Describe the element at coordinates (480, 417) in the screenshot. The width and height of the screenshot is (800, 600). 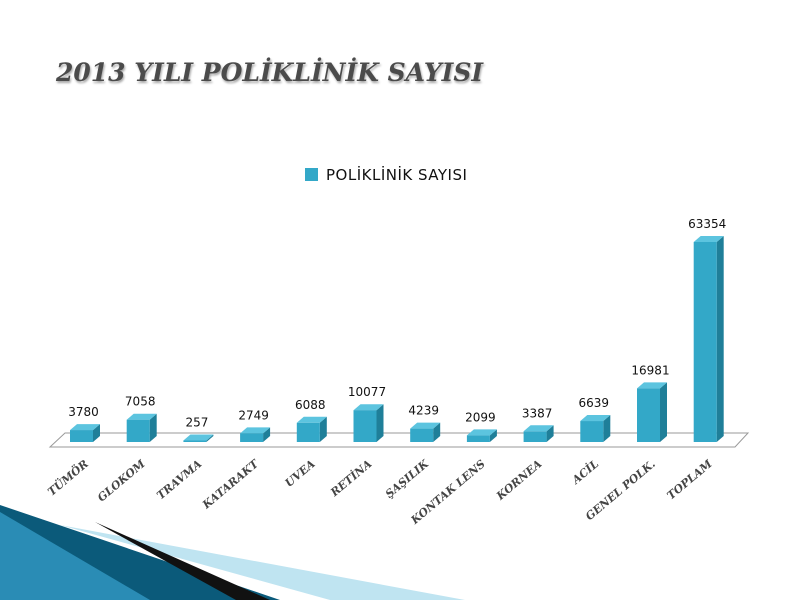
I see `bar-value-label: 2099` at that location.